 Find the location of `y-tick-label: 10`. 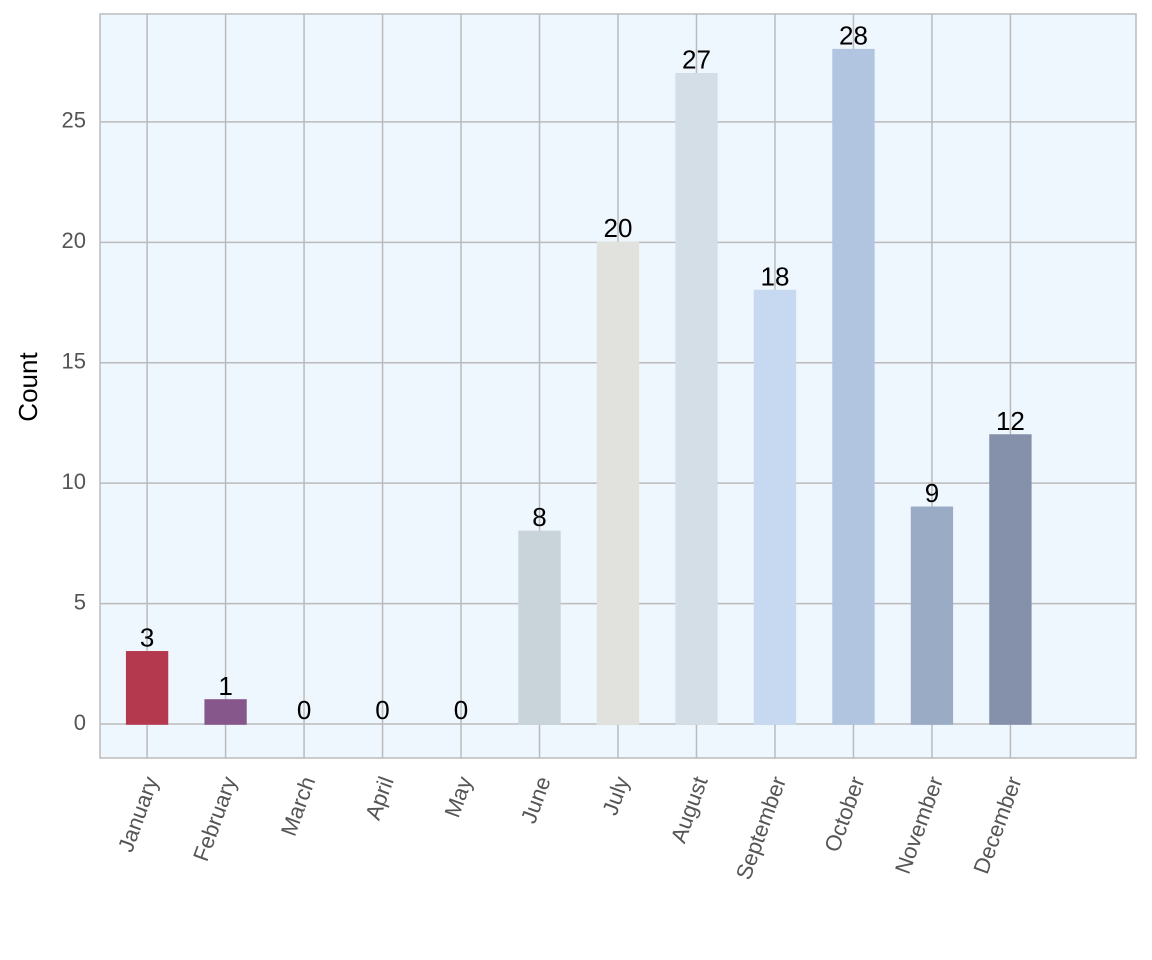

y-tick-label: 10 is located at coordinates (74, 481).